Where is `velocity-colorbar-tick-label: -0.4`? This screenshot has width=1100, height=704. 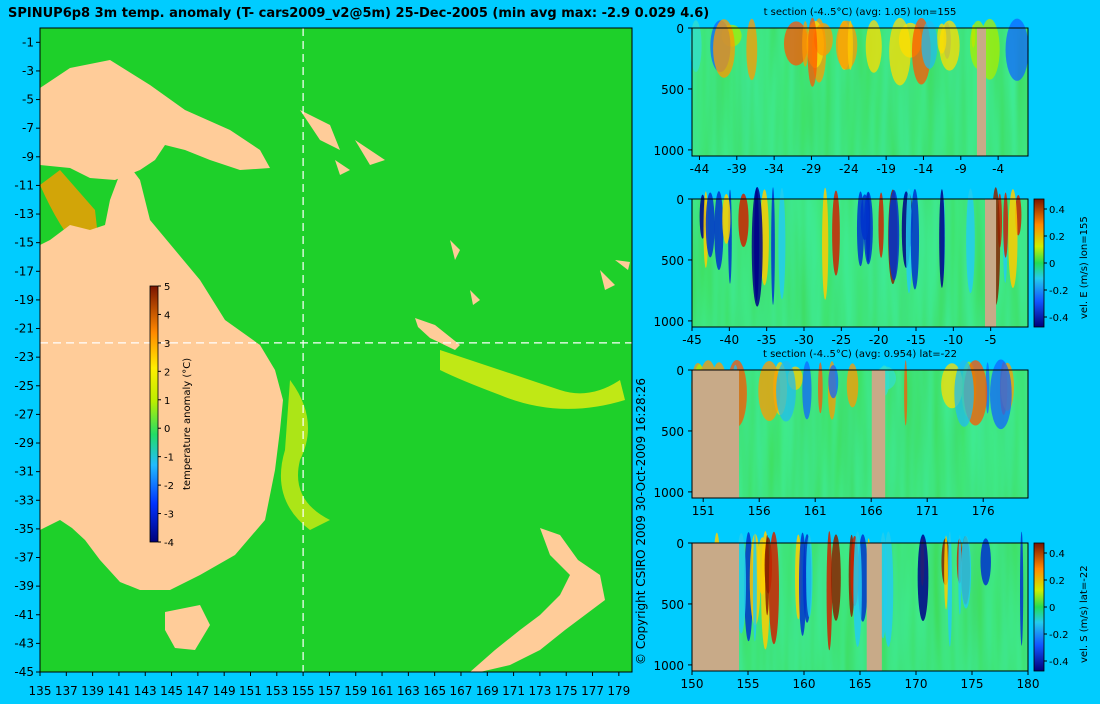 velocity-colorbar-tick-label: -0.4 is located at coordinates (1059, 662).